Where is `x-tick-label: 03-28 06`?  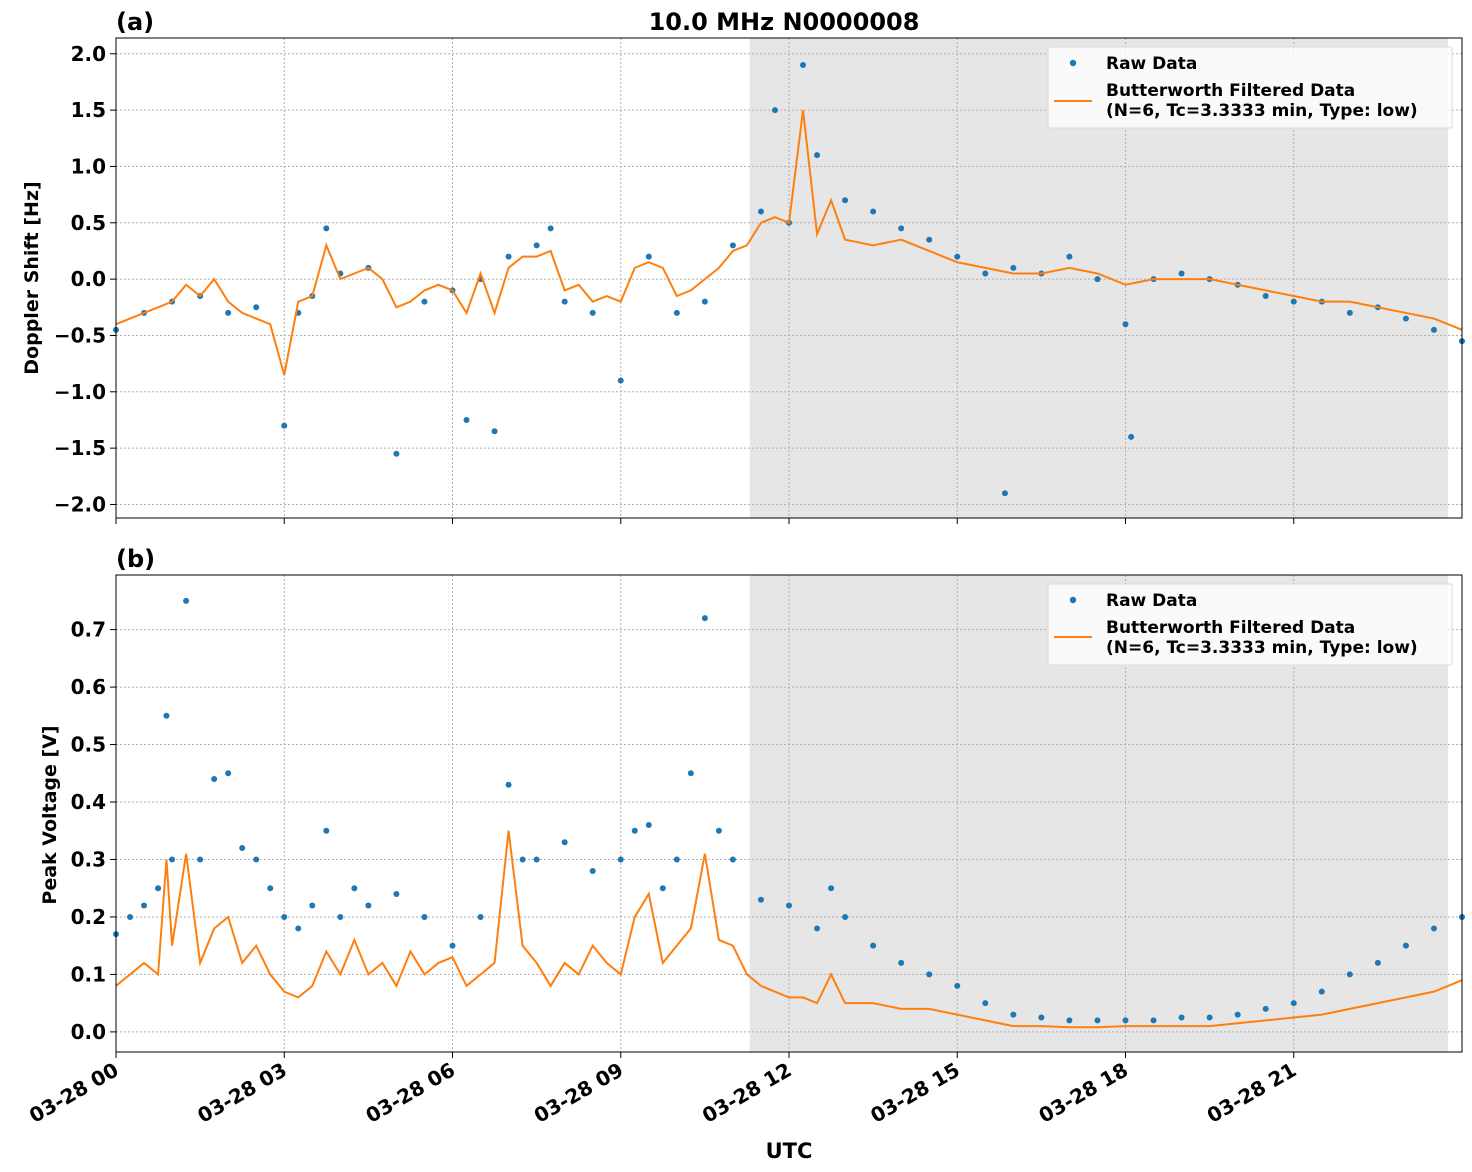 x-tick-label: 03-28 06 is located at coordinates (410, 1093).